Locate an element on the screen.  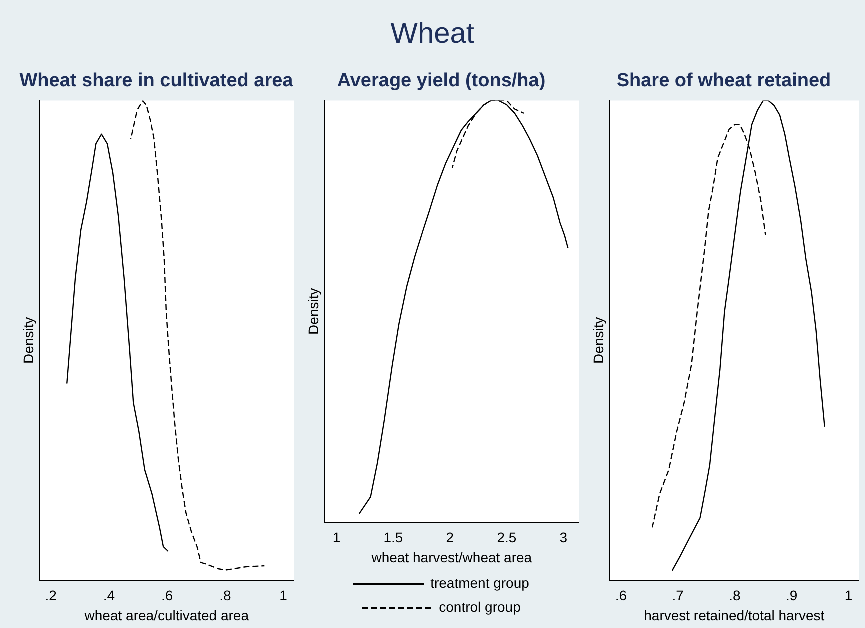
chart-title: Share of wheat retained is located at coordinates (724, 81).